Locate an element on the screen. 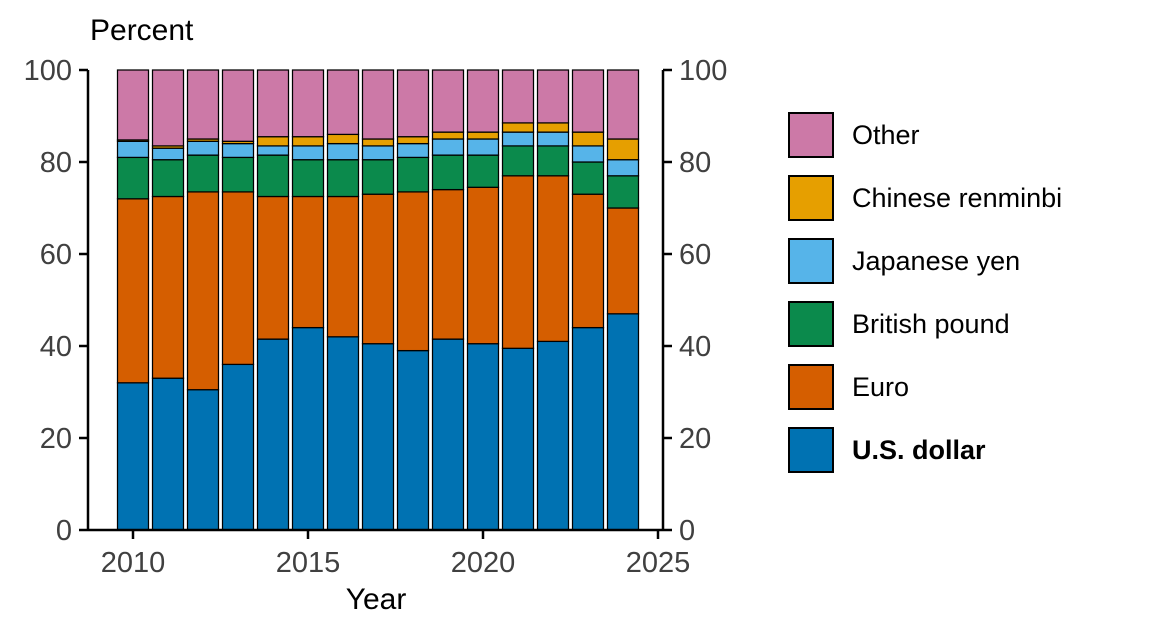  x-tick-label: 2015 is located at coordinates (308, 563).